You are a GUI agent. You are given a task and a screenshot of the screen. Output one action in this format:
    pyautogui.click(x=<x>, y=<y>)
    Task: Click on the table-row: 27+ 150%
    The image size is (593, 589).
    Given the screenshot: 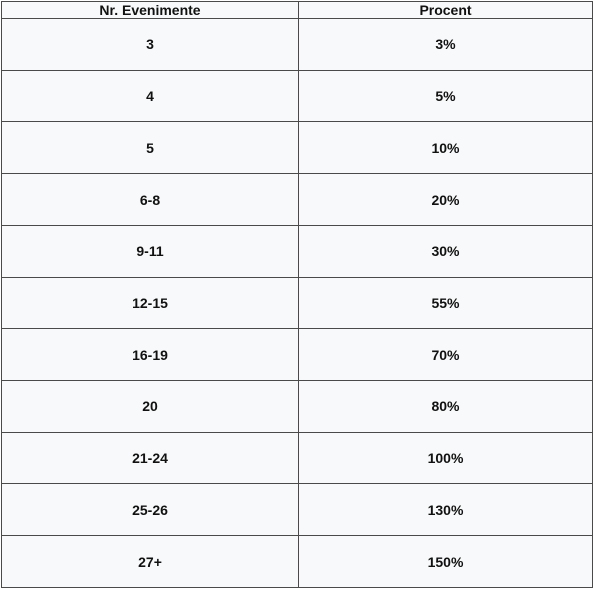 What is the action you would take?
    pyautogui.click(x=297, y=561)
    